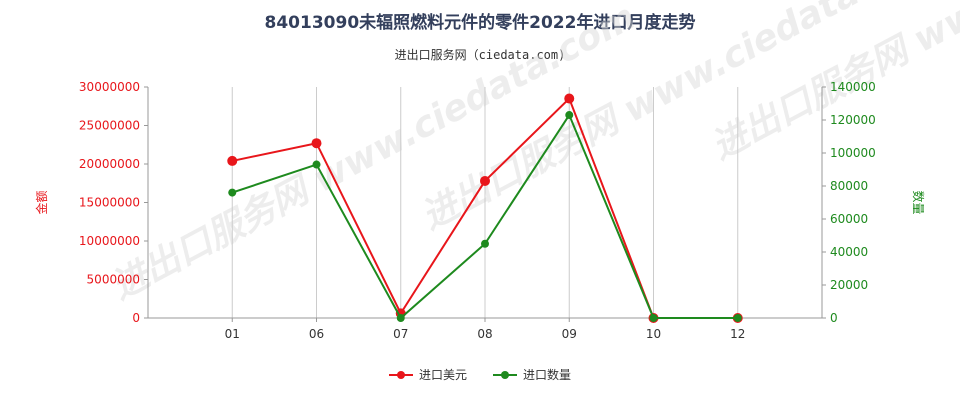 The image size is (960, 400). What do you see at coordinates (853, 120) in the screenshot?
I see `y-tick-right-label: 120000` at bounding box center [853, 120].